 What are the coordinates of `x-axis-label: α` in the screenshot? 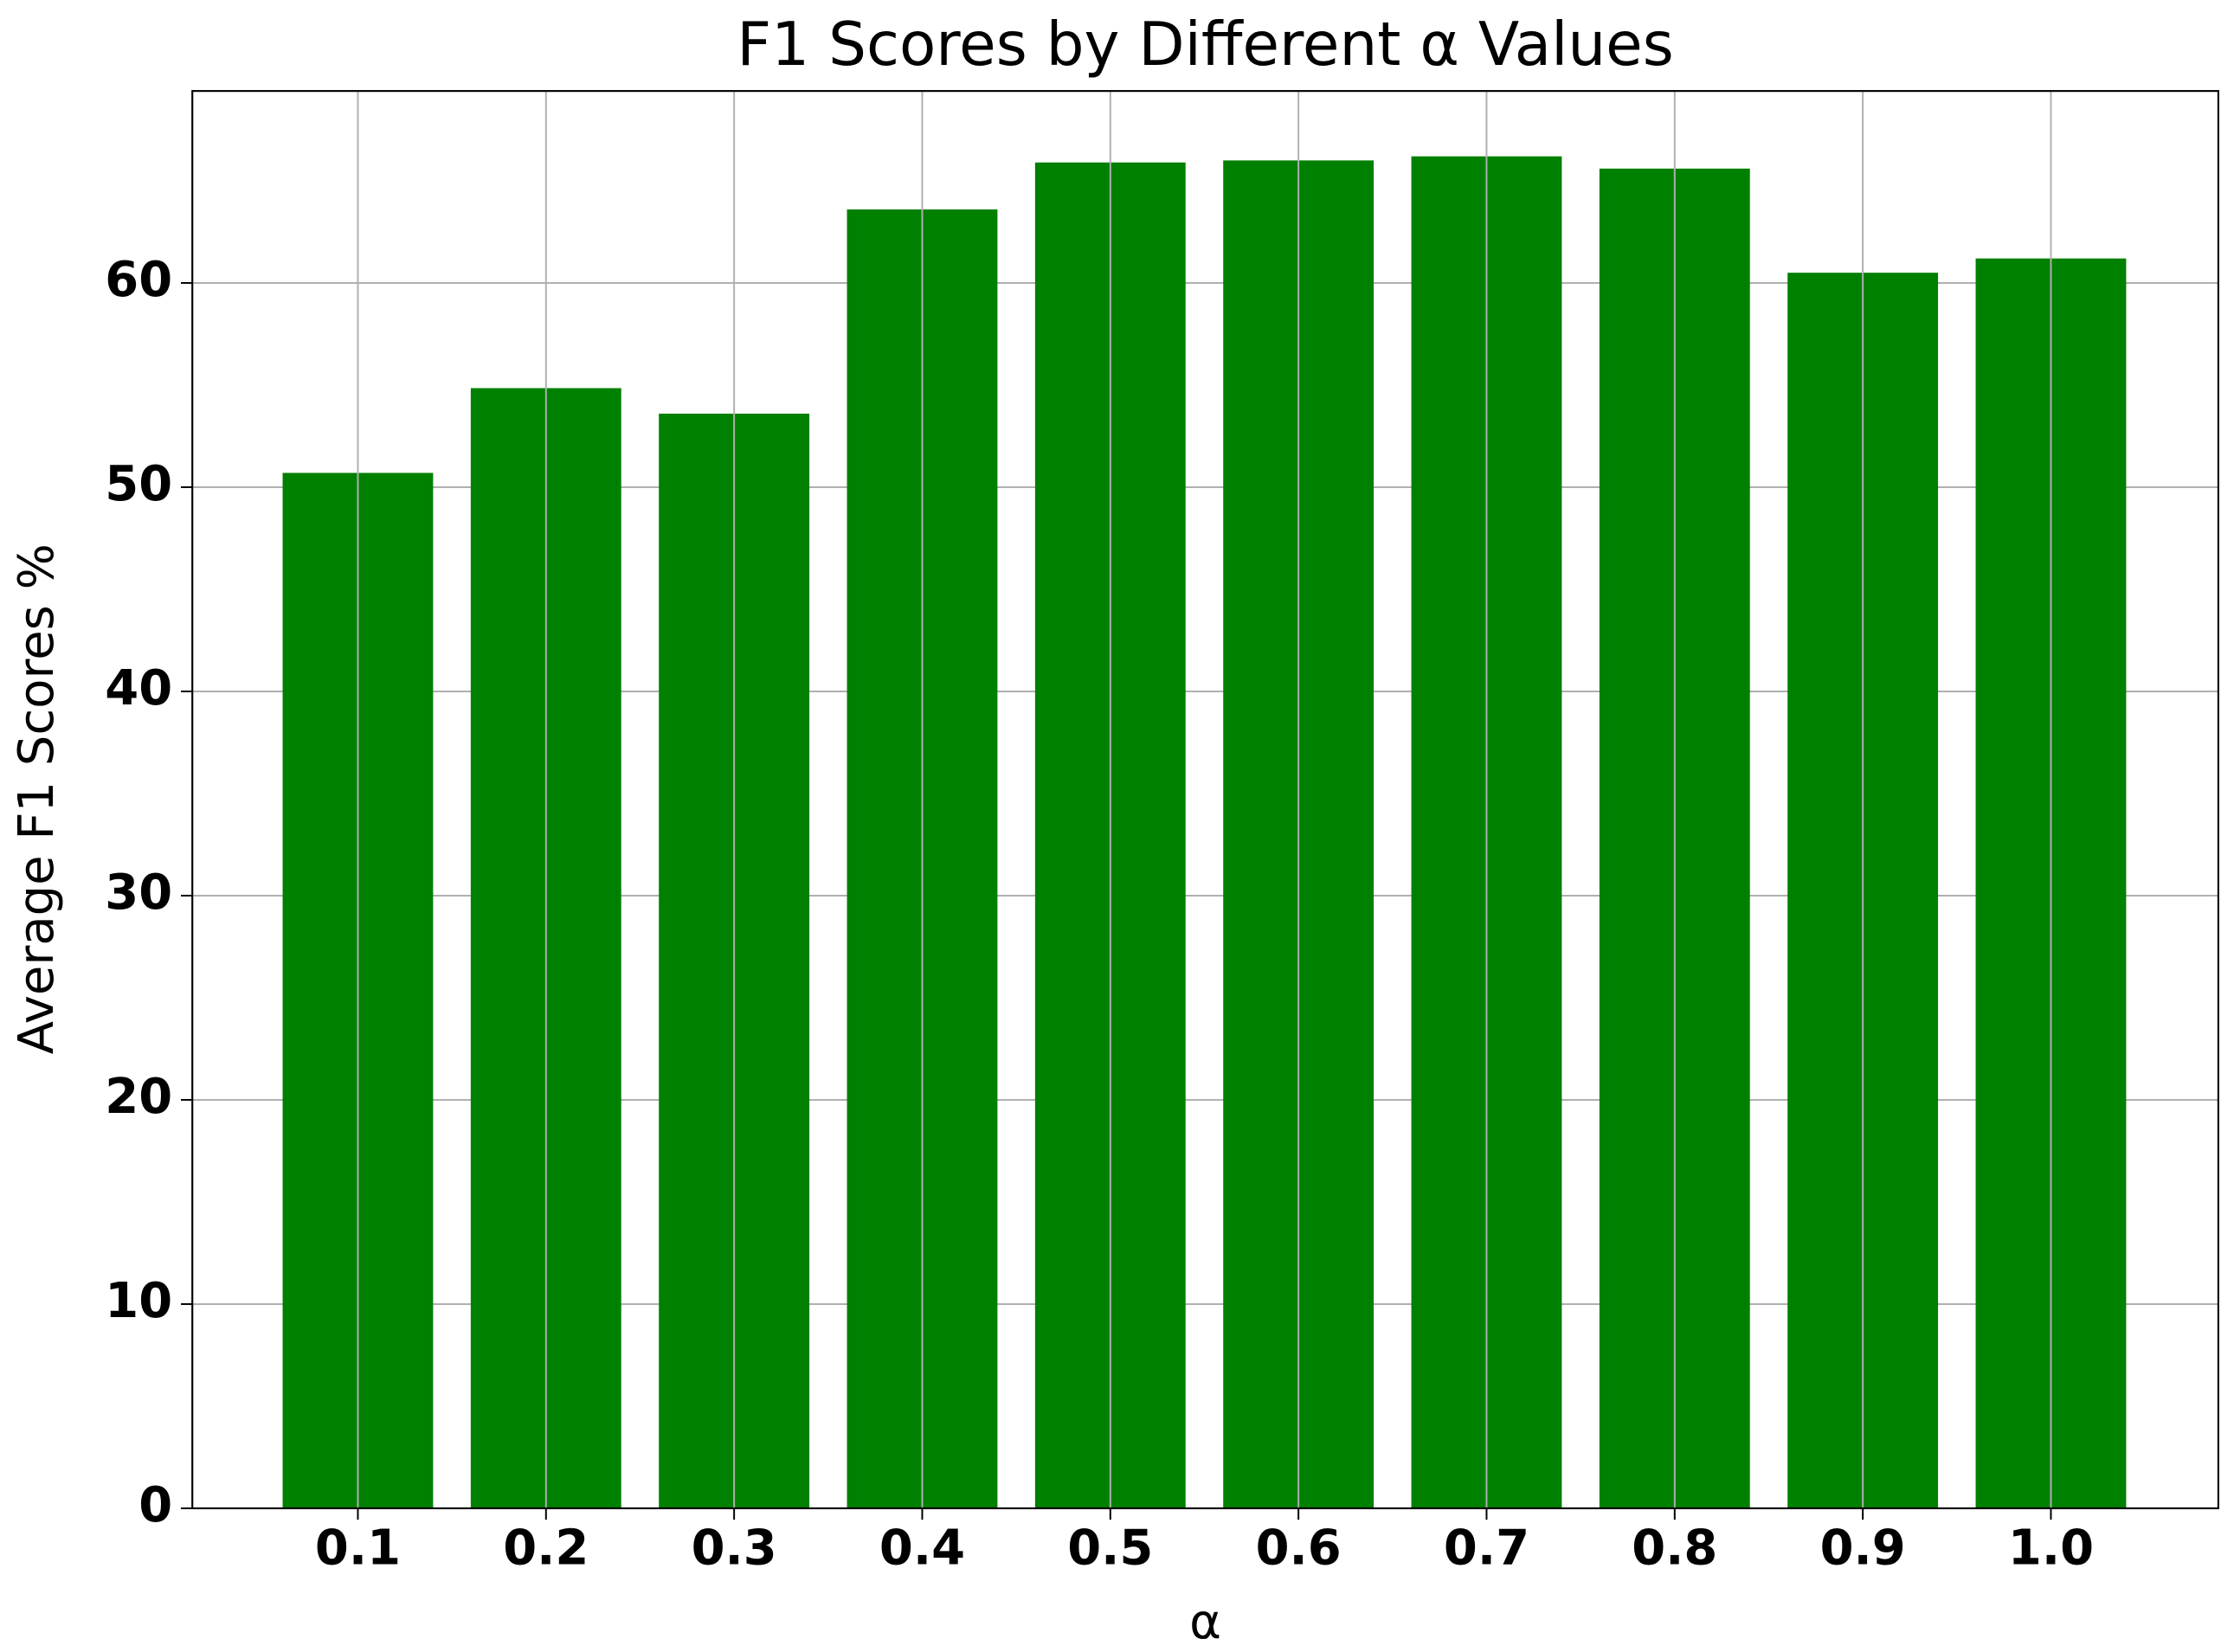 It's located at (1205, 1622).